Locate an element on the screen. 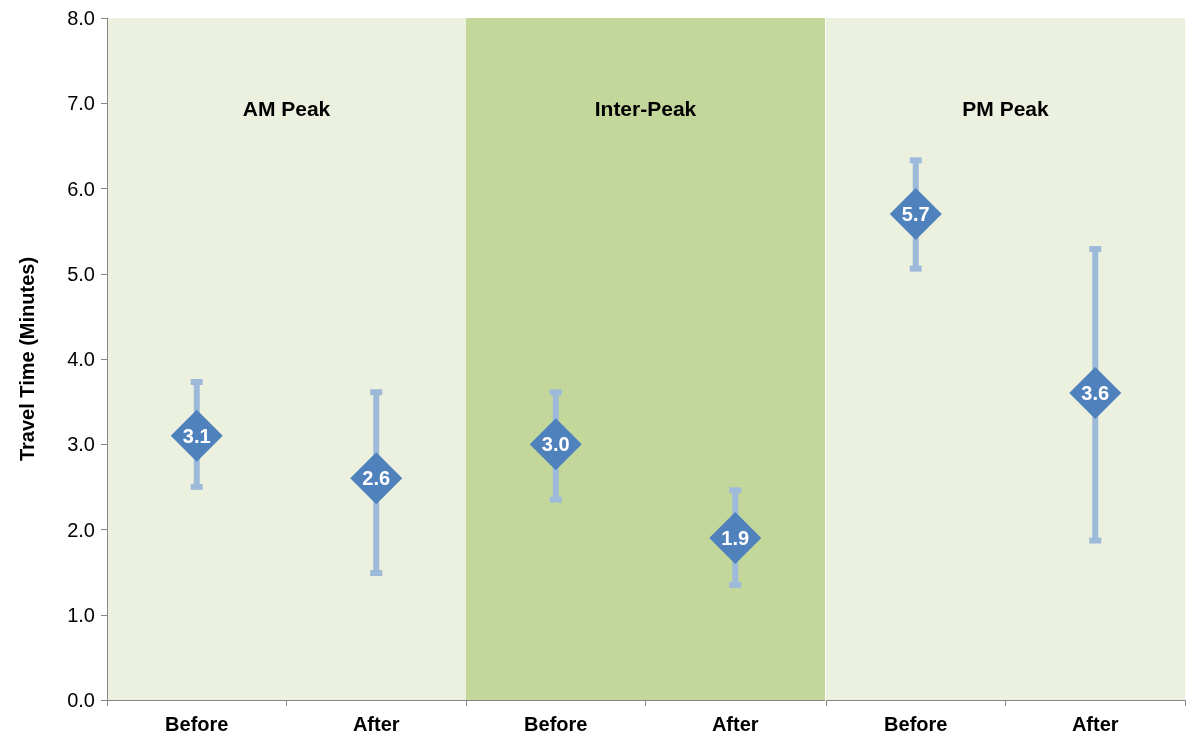 Image resolution: width=1186 pixels, height=749 pixels. y-tick-label: 6.0 is located at coordinates (81, 188).